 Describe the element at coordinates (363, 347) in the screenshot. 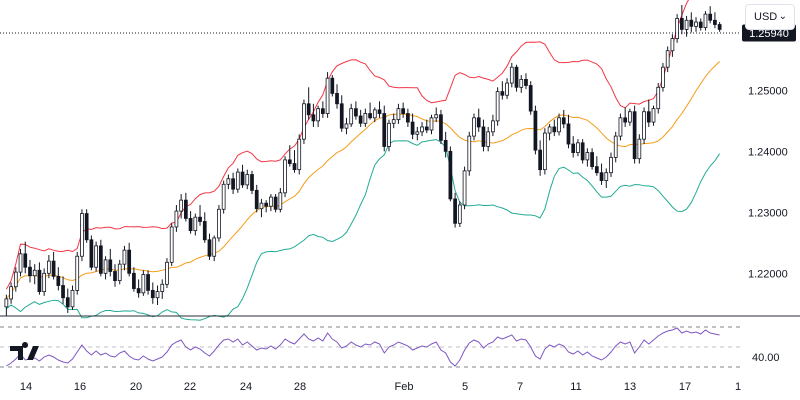

I see `rsi-line` at that location.